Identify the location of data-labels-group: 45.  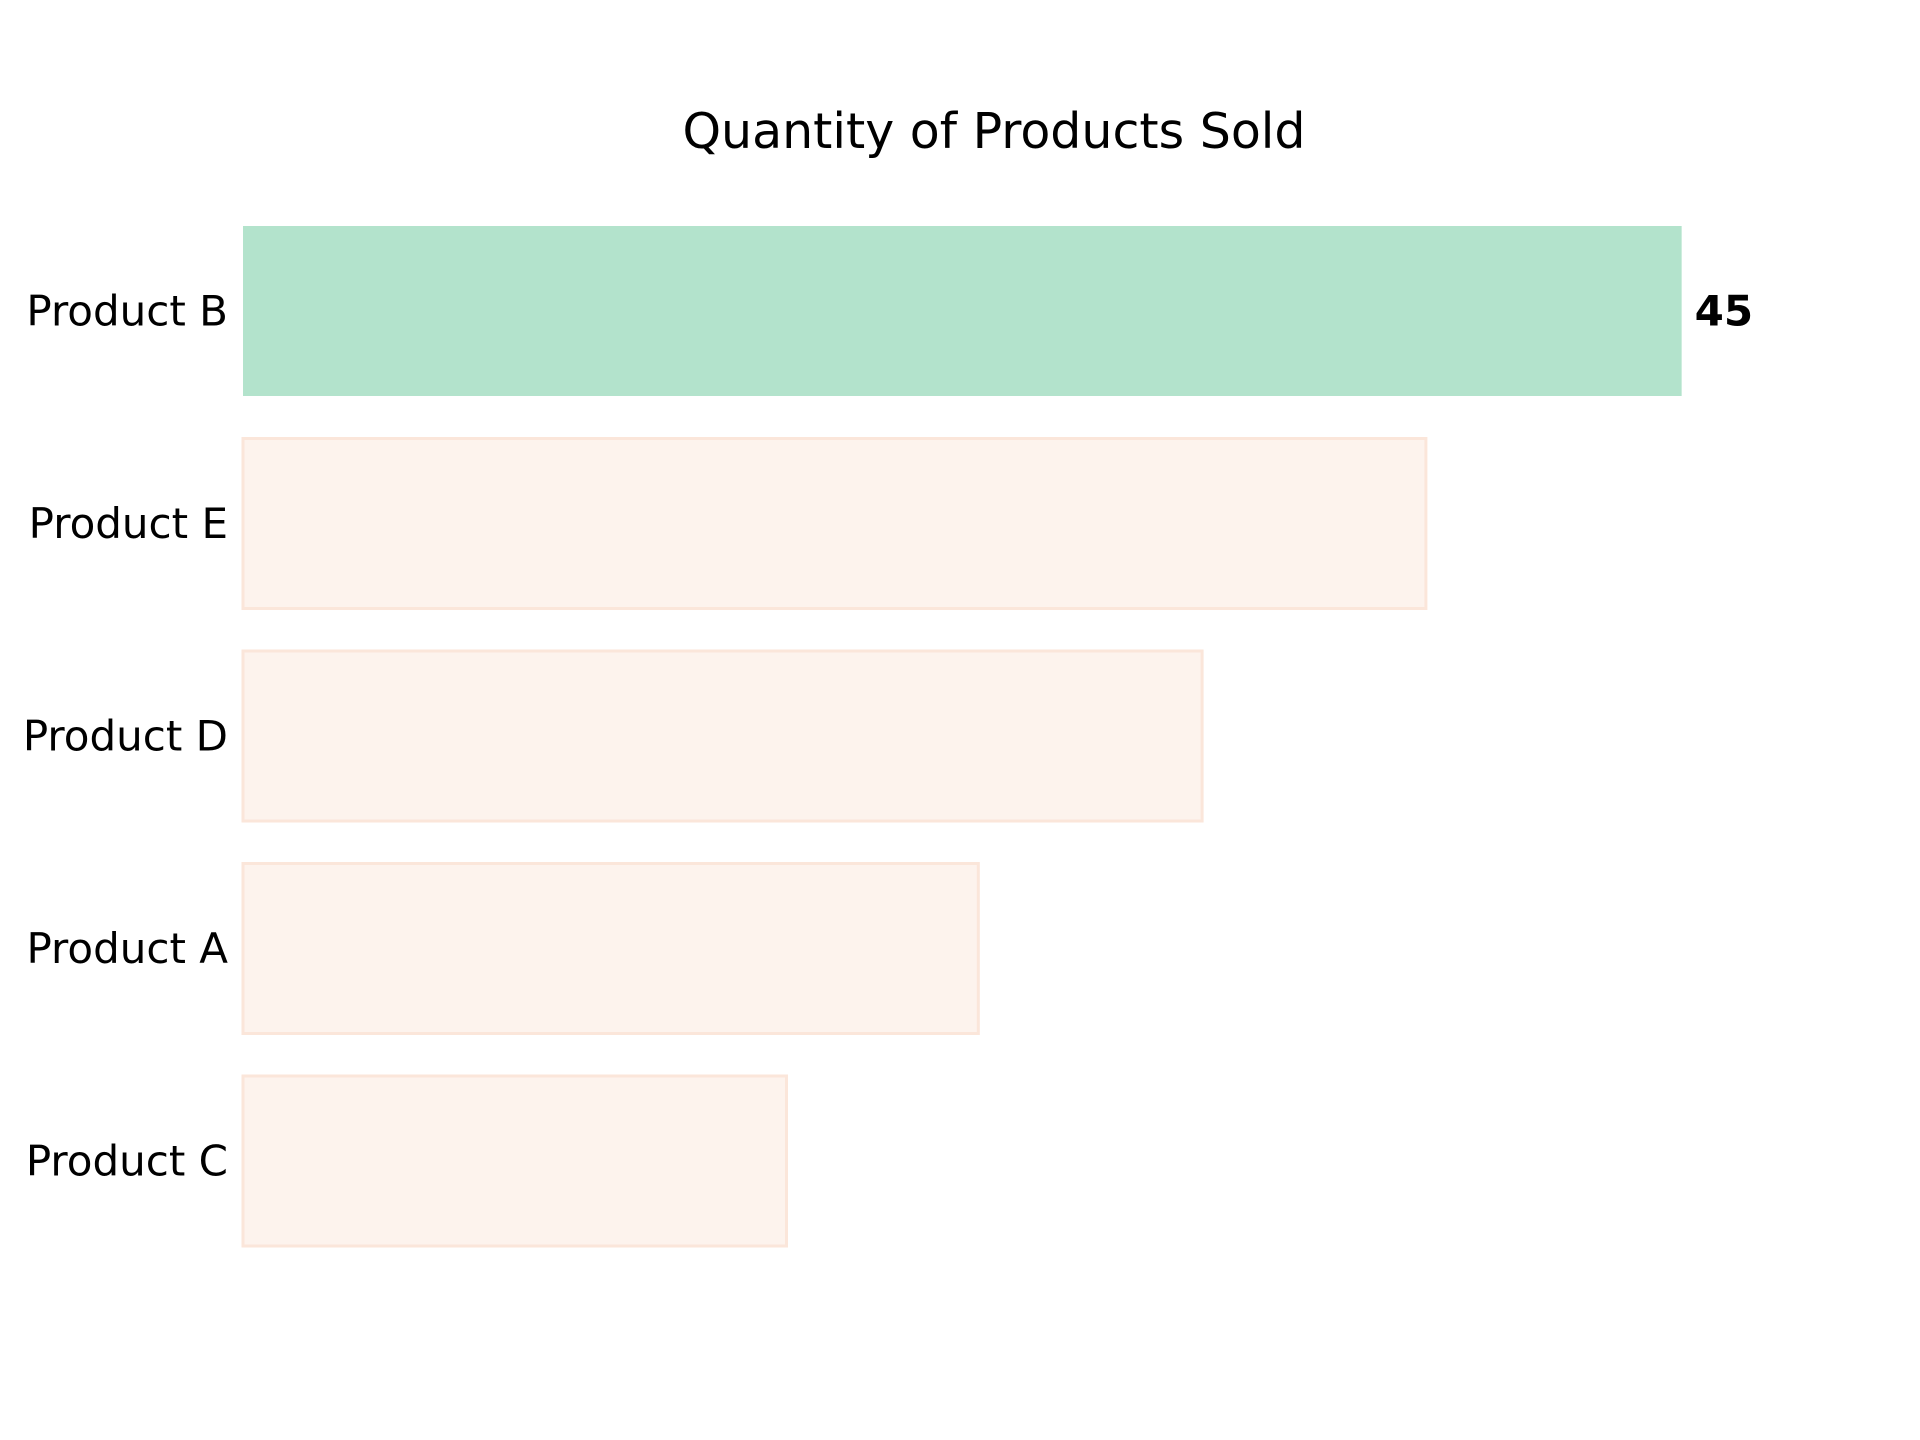
(1724, 311).